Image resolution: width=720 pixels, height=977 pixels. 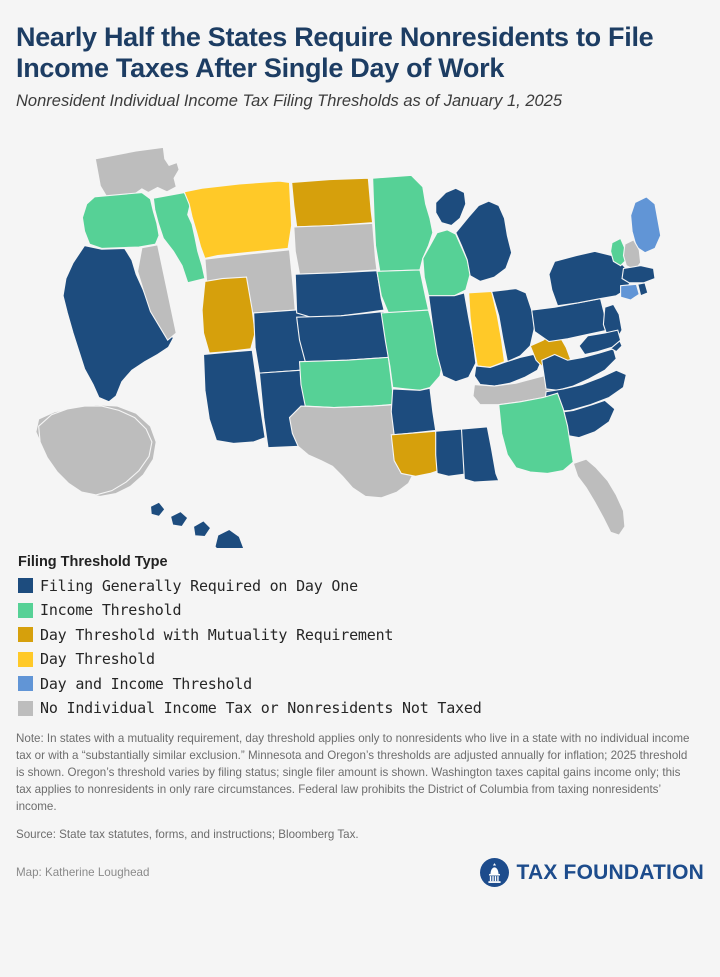 I want to click on legend-title: Filing Threshold Type, so click(x=93, y=561).